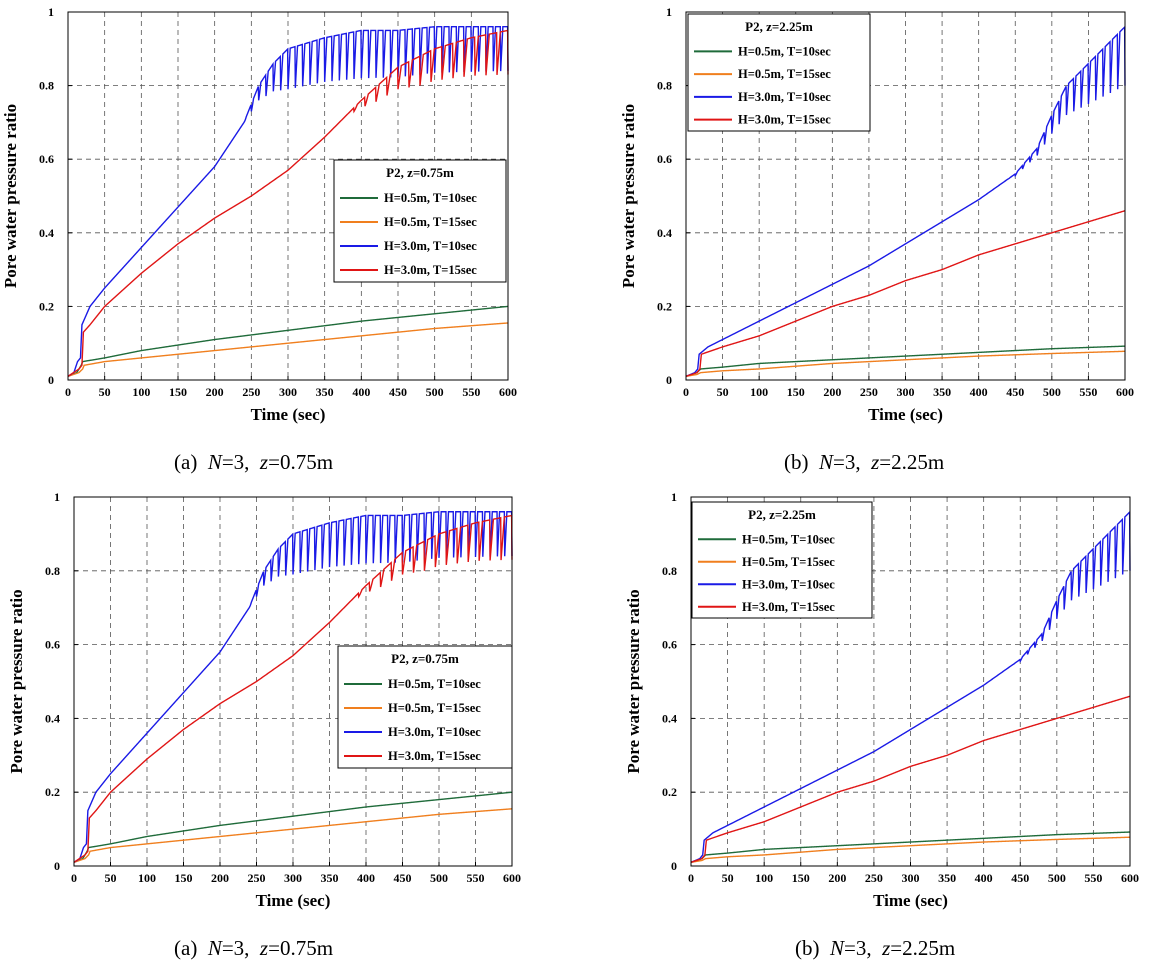  What do you see at coordinates (254, 462) in the screenshot?
I see `caption-a-top: (a) N=3, z=0.75m` at bounding box center [254, 462].